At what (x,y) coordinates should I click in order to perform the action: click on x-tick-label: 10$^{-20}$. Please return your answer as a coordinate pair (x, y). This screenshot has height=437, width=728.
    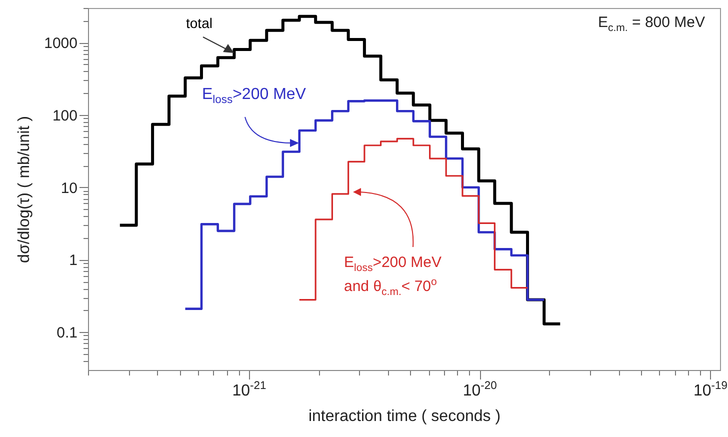
    Looking at the image, I should click on (479, 390).